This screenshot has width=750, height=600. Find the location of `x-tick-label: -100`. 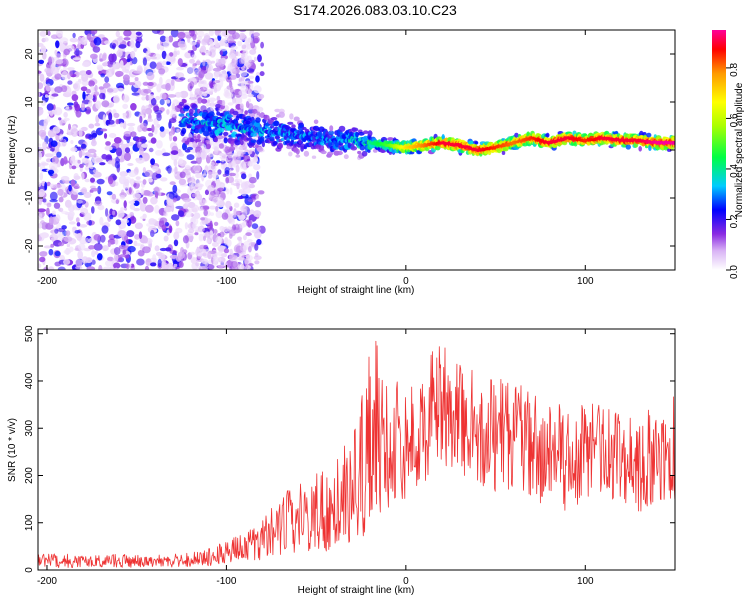

x-tick-label: -100 is located at coordinates (226, 581).